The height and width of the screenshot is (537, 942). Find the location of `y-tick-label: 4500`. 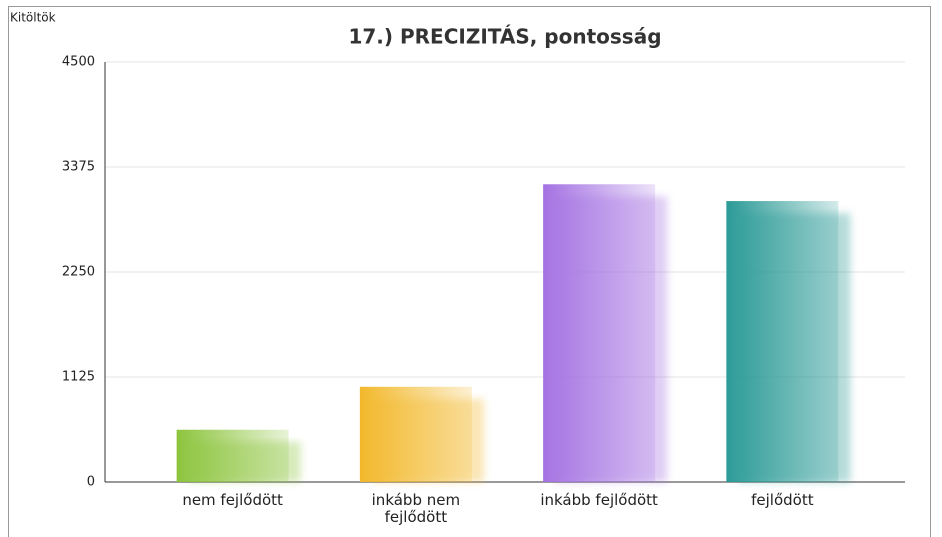

y-tick-label: 4500 is located at coordinates (78, 62).